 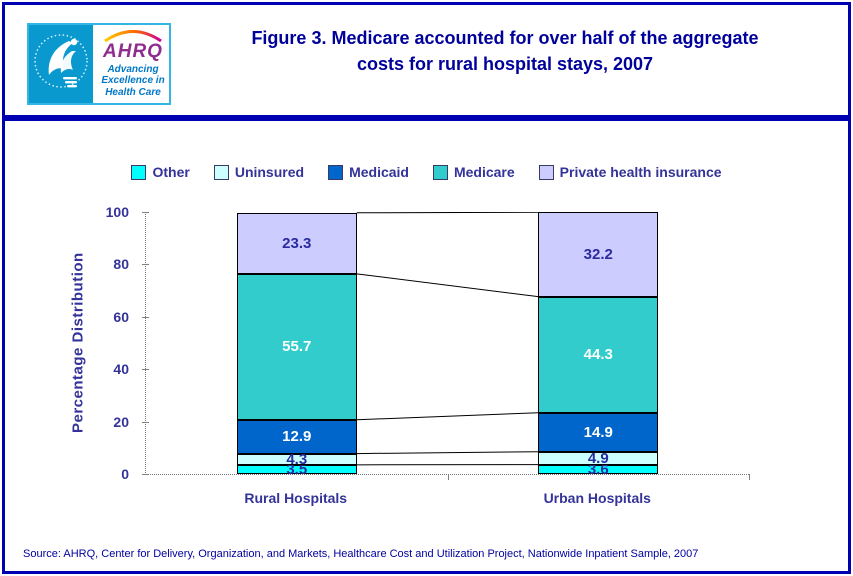 I want to click on y-tick-label: 20, so click(x=121, y=421).